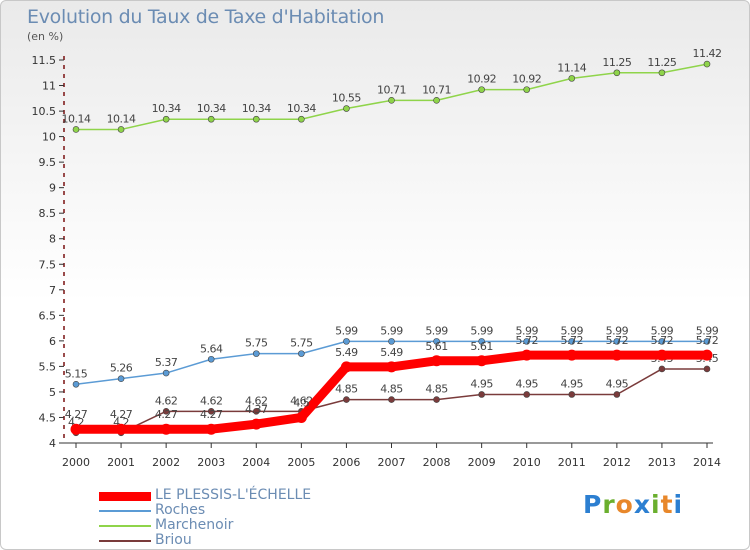 The height and width of the screenshot is (550, 750). Describe the element at coordinates (616, 62) in the screenshot. I see `data-label: 11.25` at that location.